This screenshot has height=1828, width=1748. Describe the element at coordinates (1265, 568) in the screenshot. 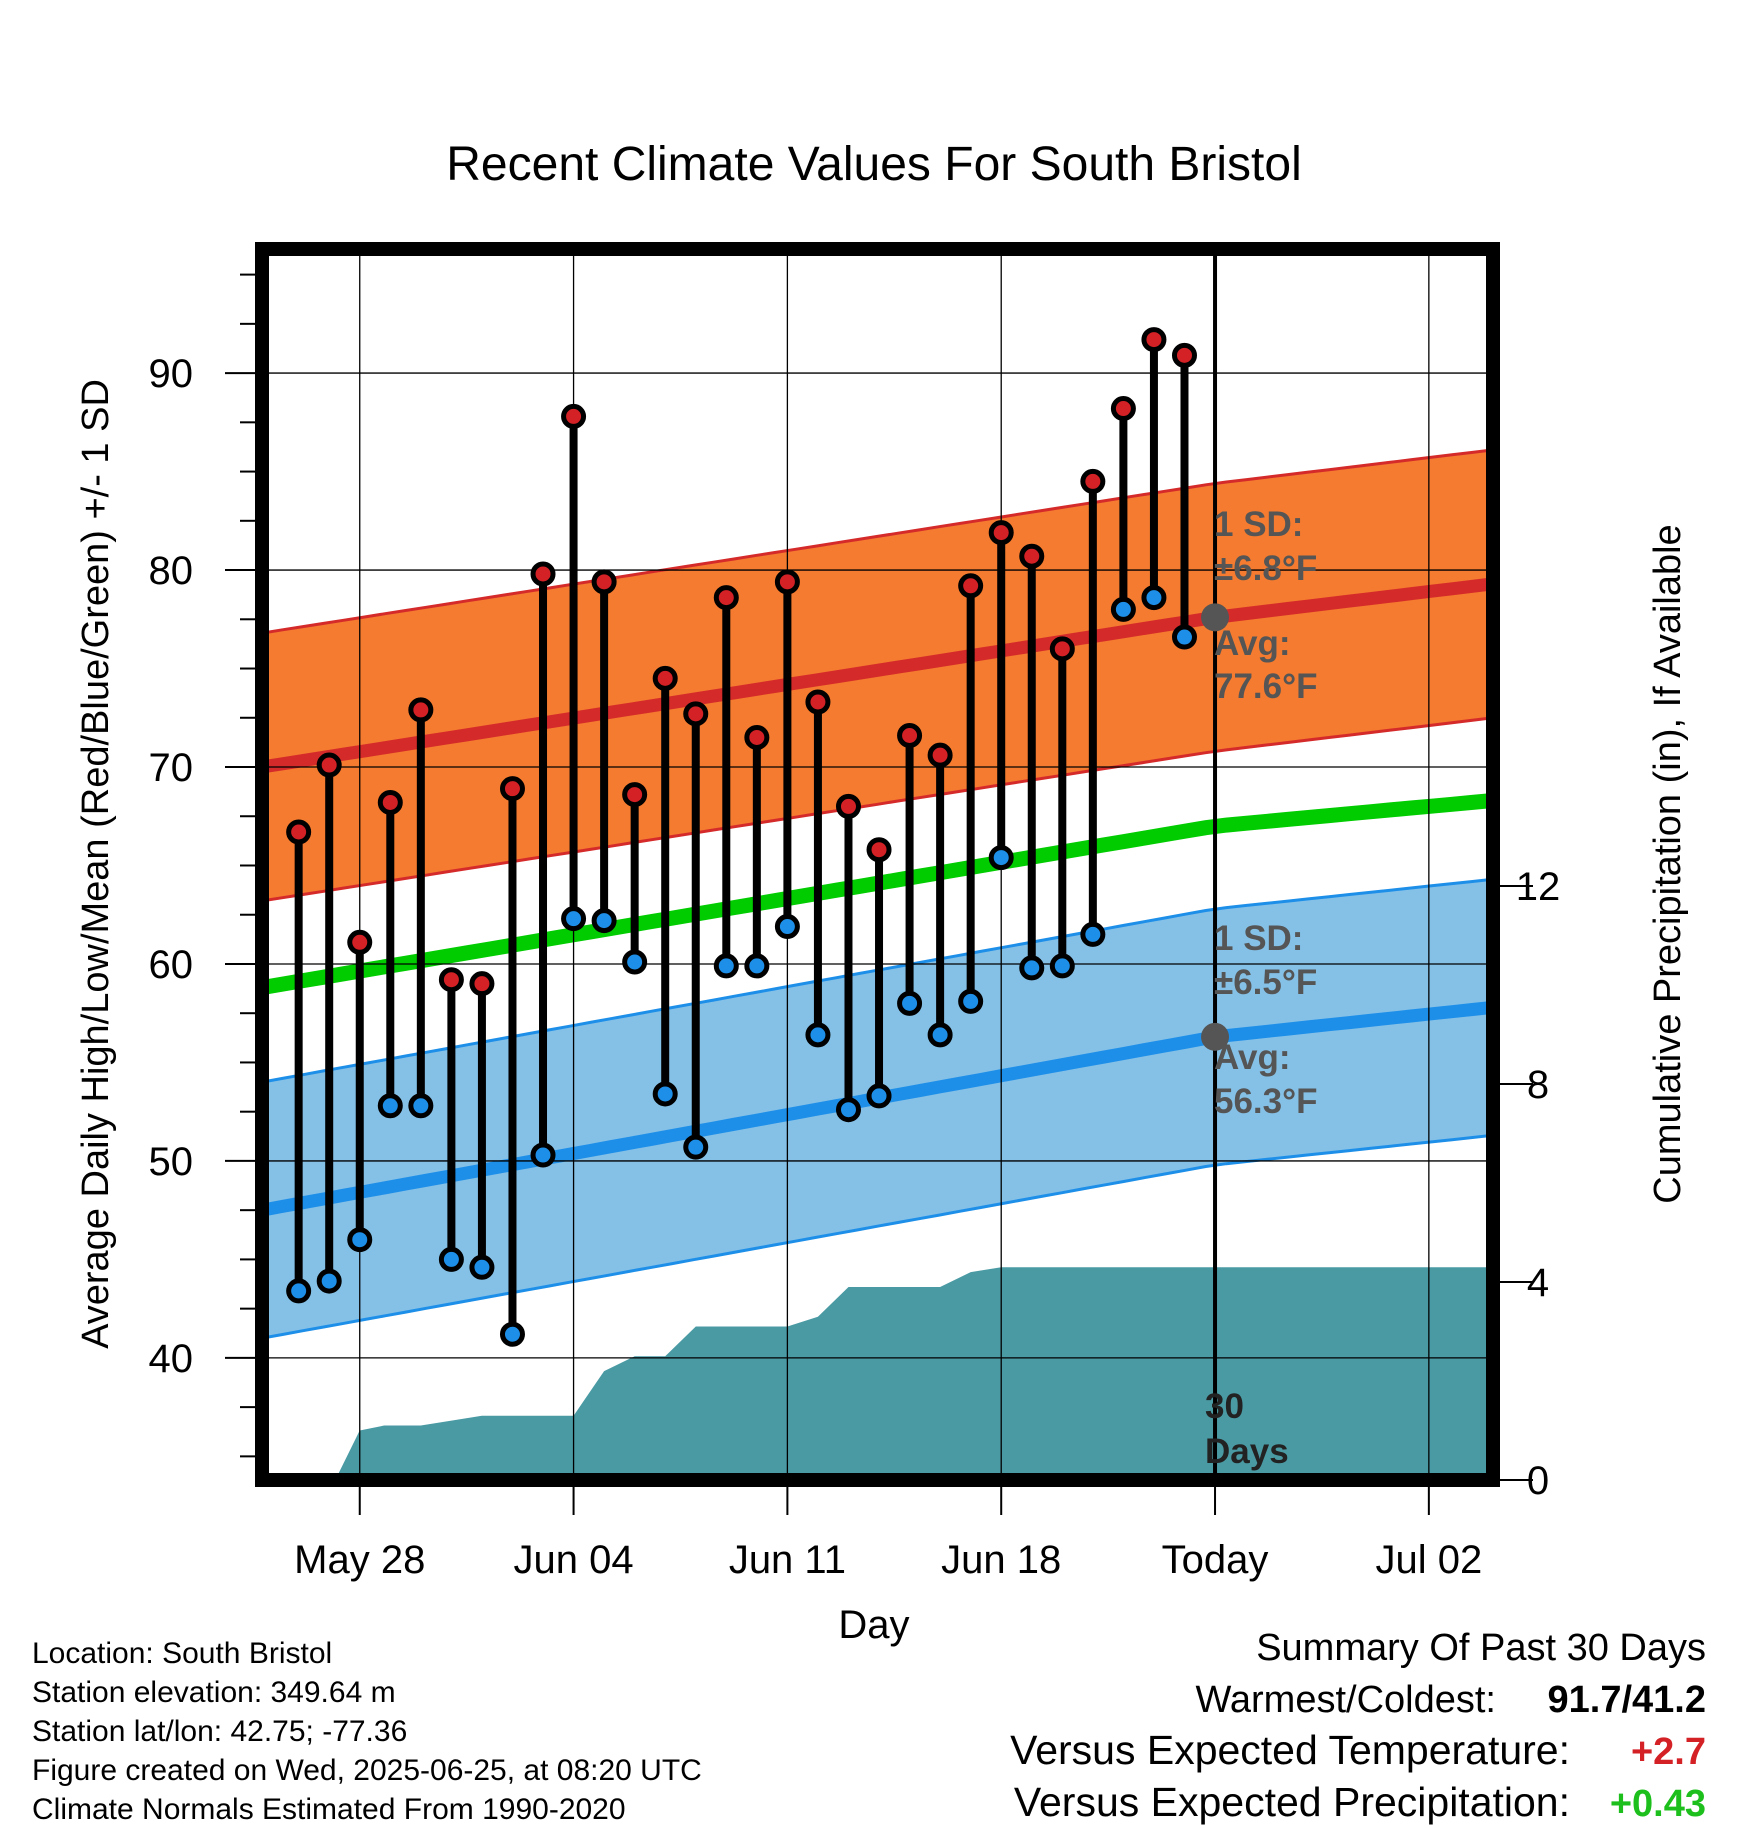

I see `high-sd-value: ±6.8°F` at that location.